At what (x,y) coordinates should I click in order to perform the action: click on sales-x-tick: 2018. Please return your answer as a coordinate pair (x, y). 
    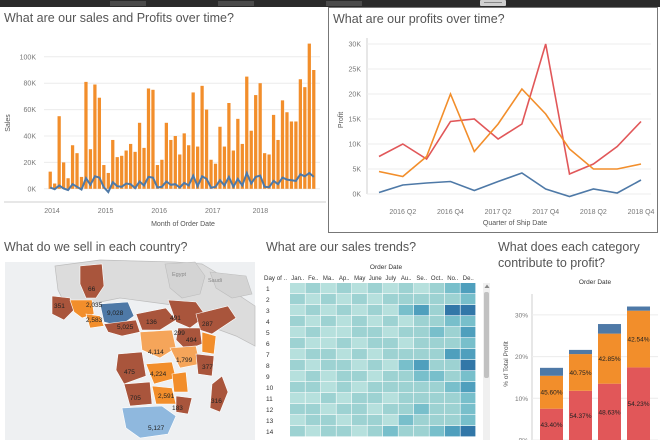
    Looking at the image, I should click on (261, 211).